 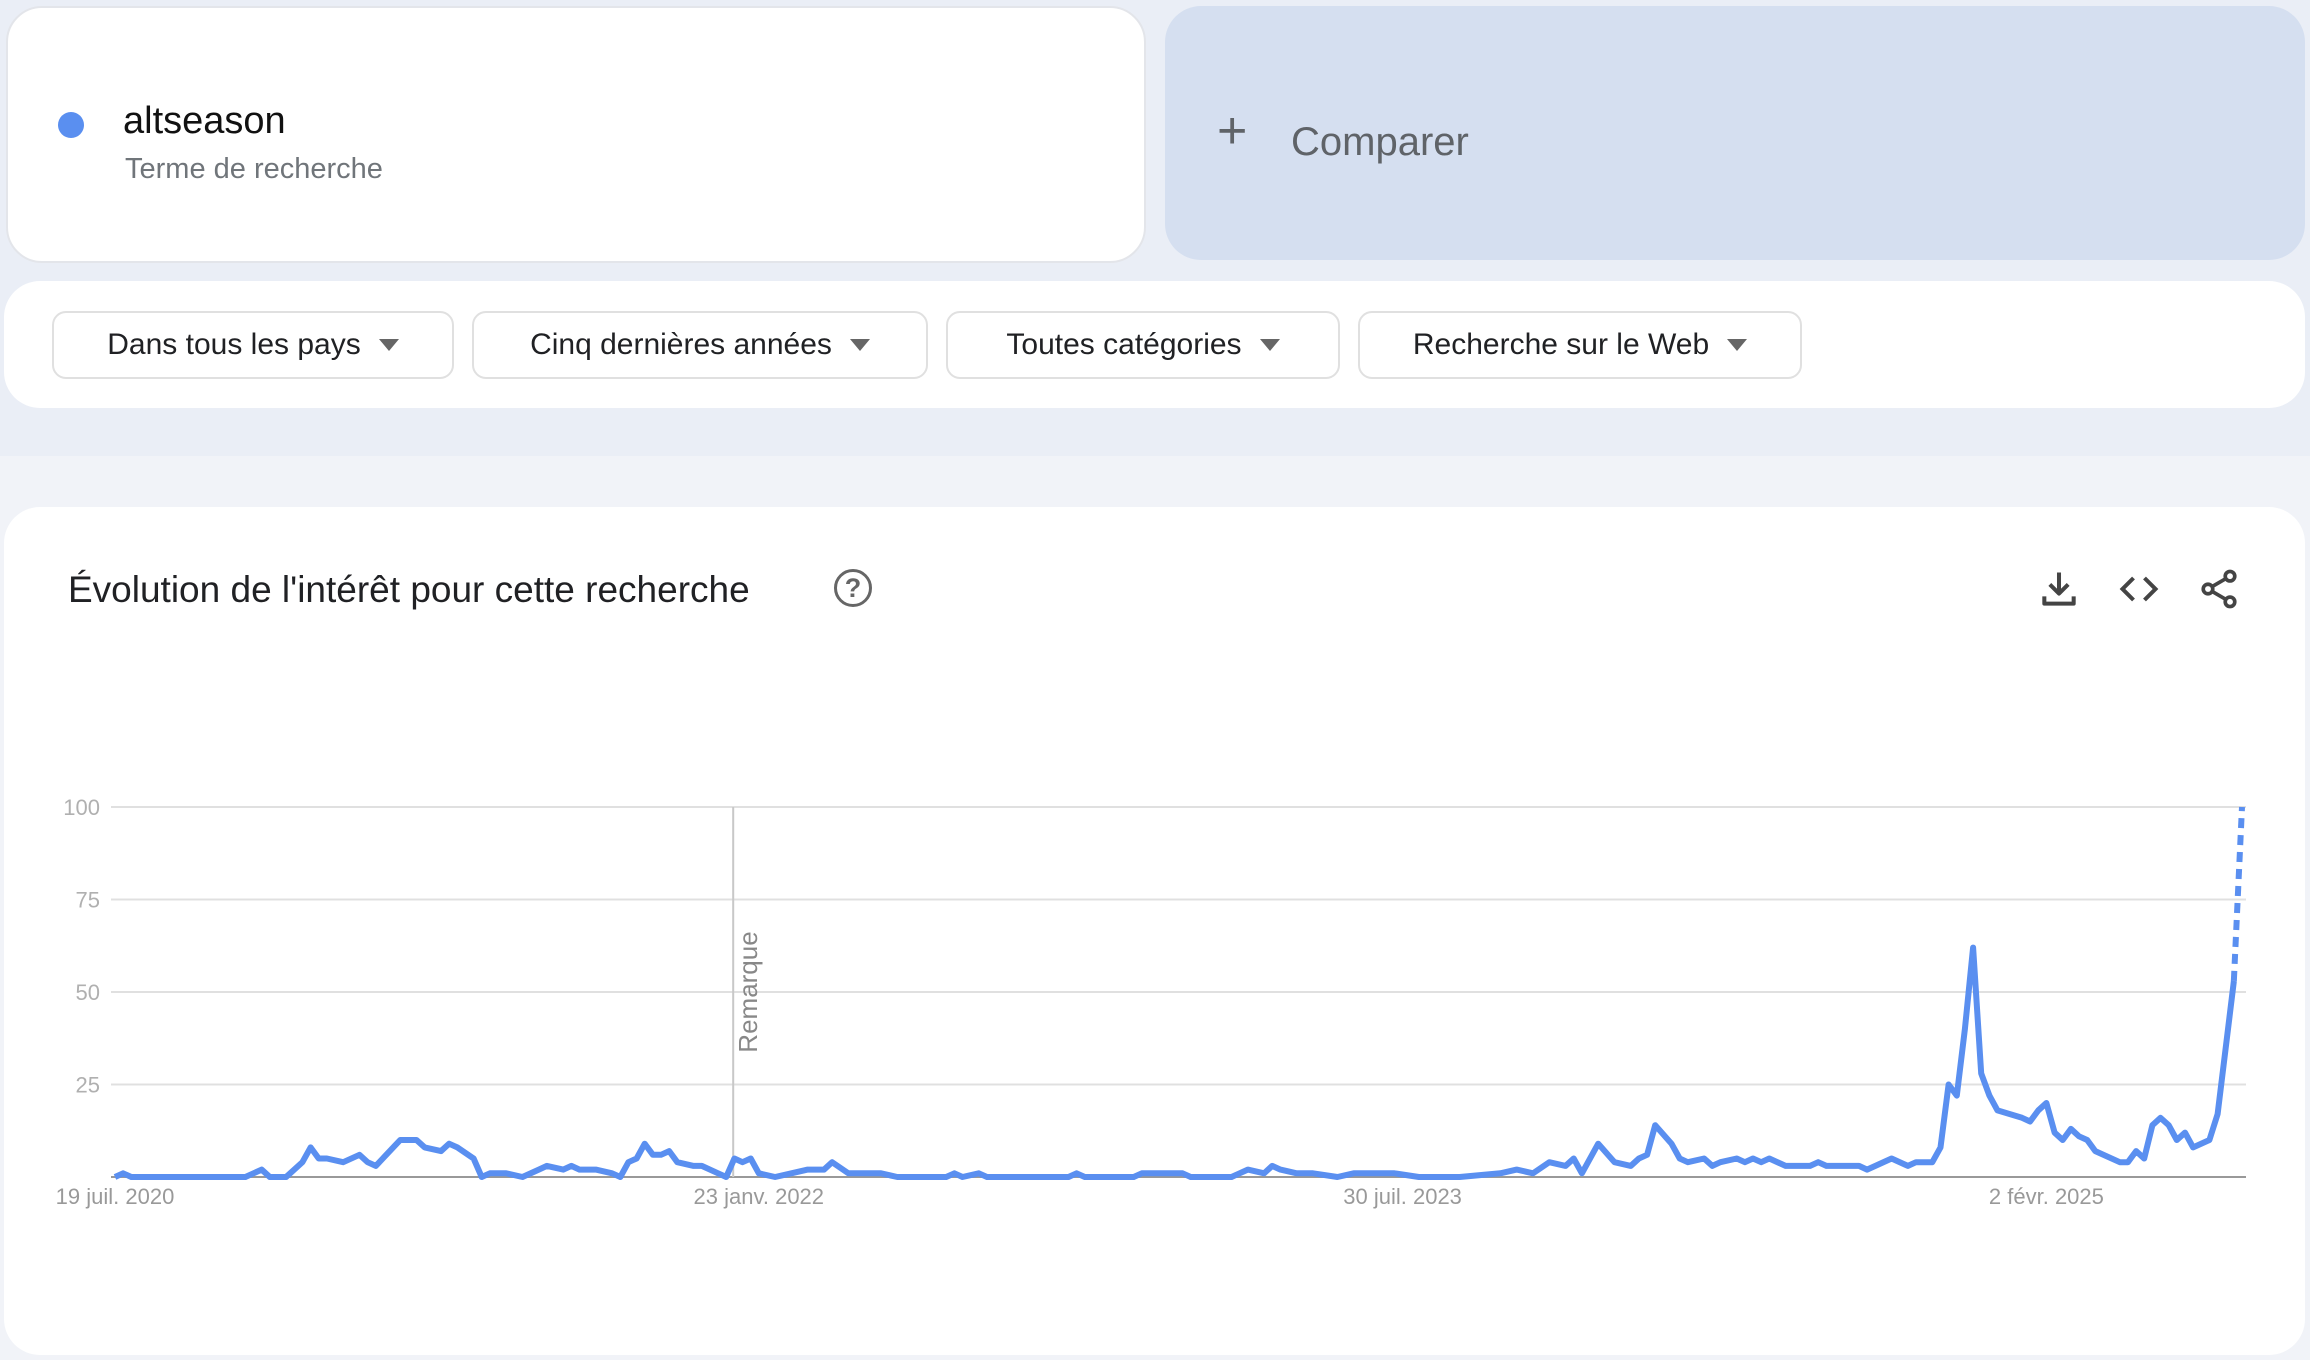 What do you see at coordinates (204, 121) in the screenshot?
I see `search-term-name: altseason` at bounding box center [204, 121].